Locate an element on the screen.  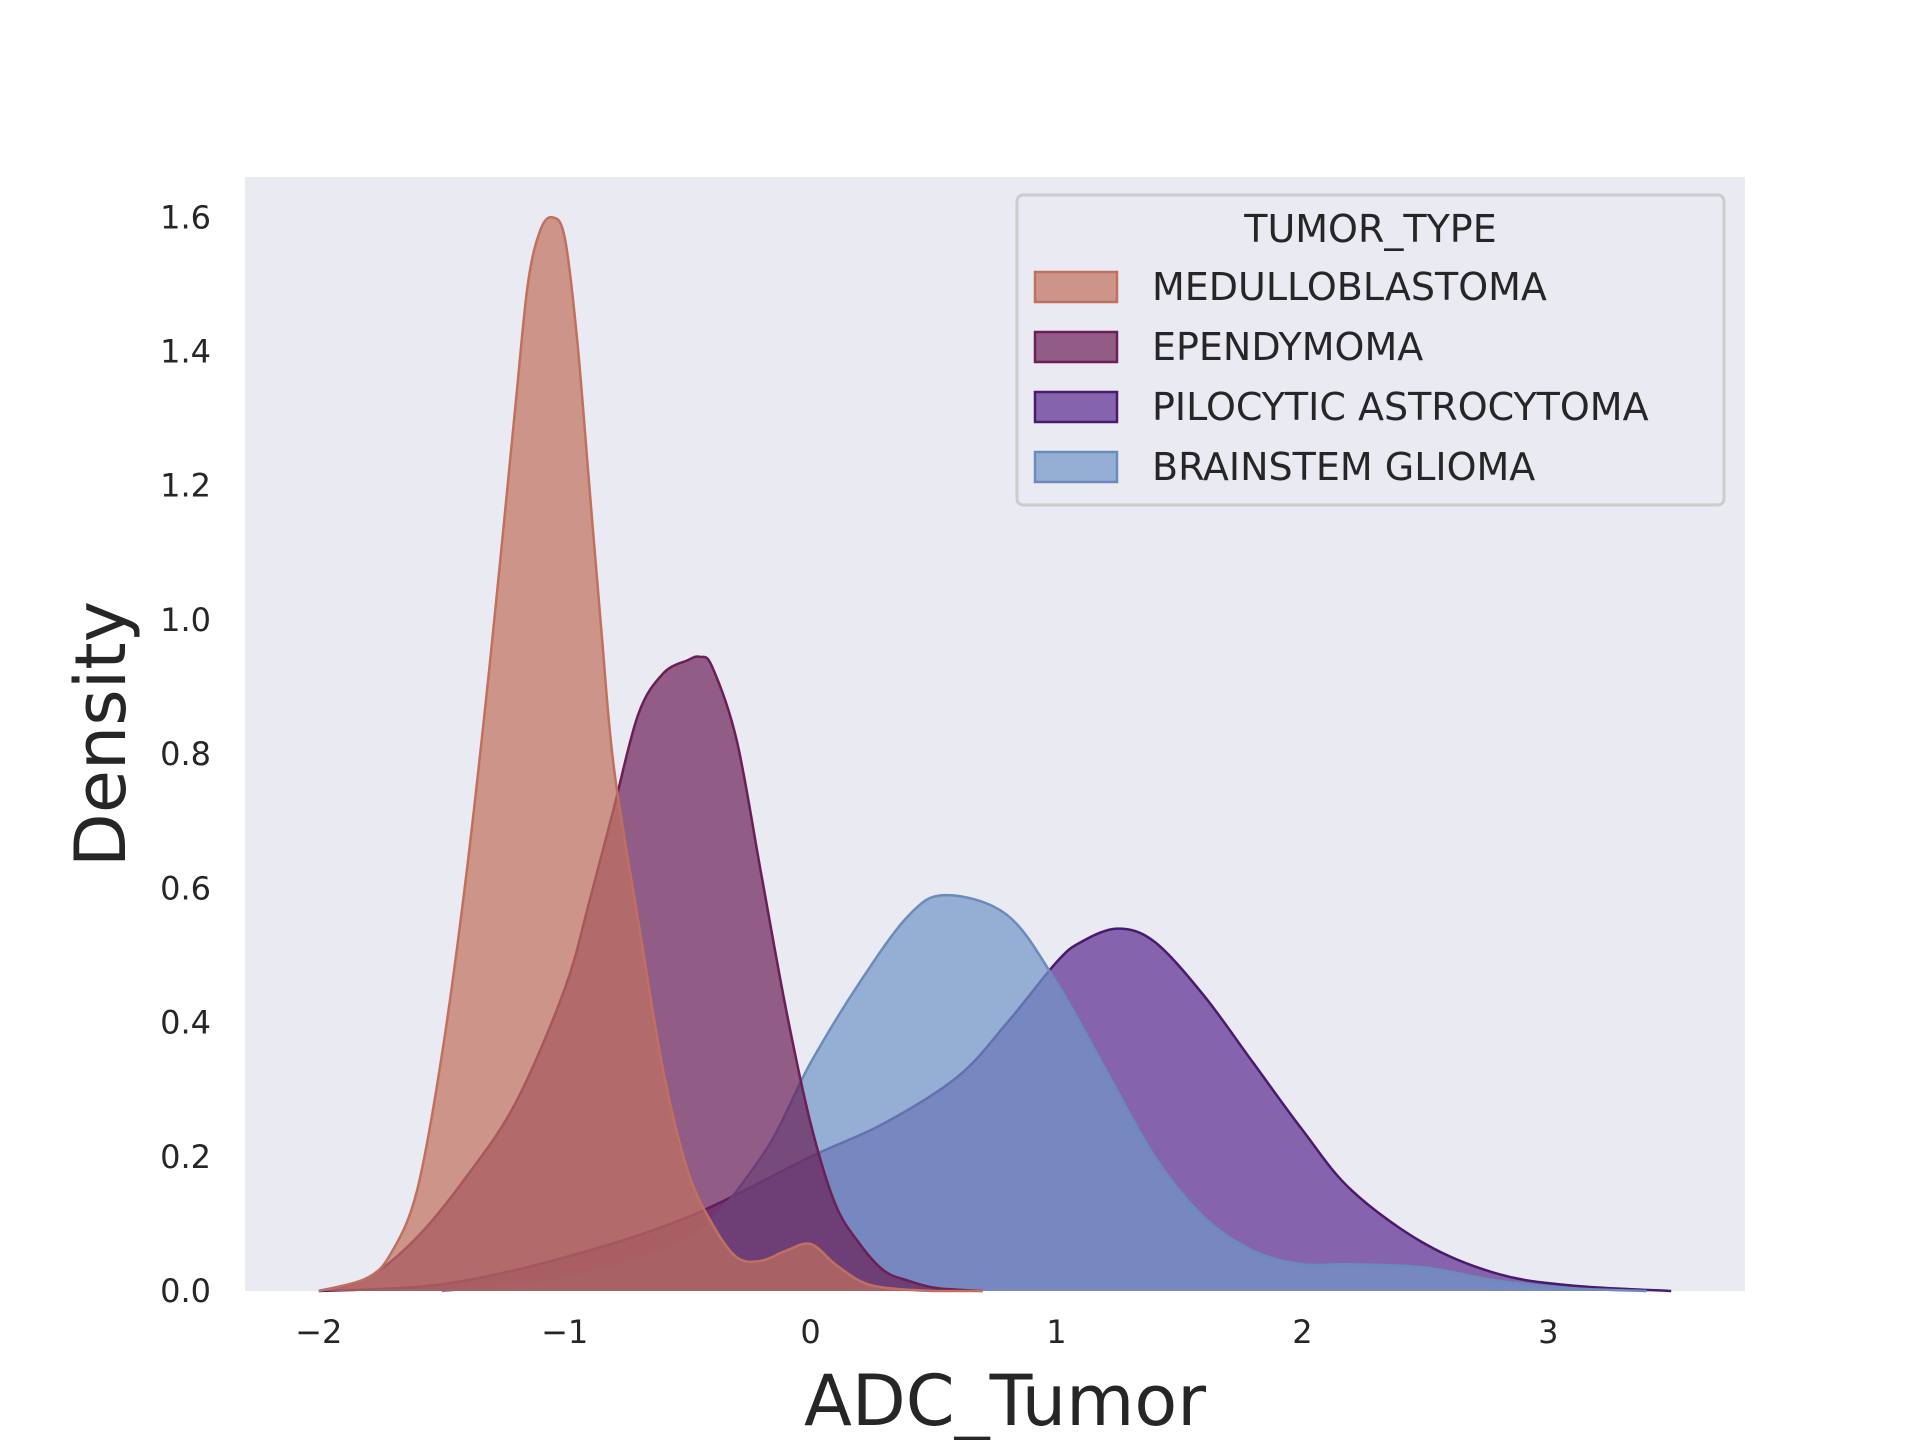
y-tick-label: 0.8 is located at coordinates (185, 754).